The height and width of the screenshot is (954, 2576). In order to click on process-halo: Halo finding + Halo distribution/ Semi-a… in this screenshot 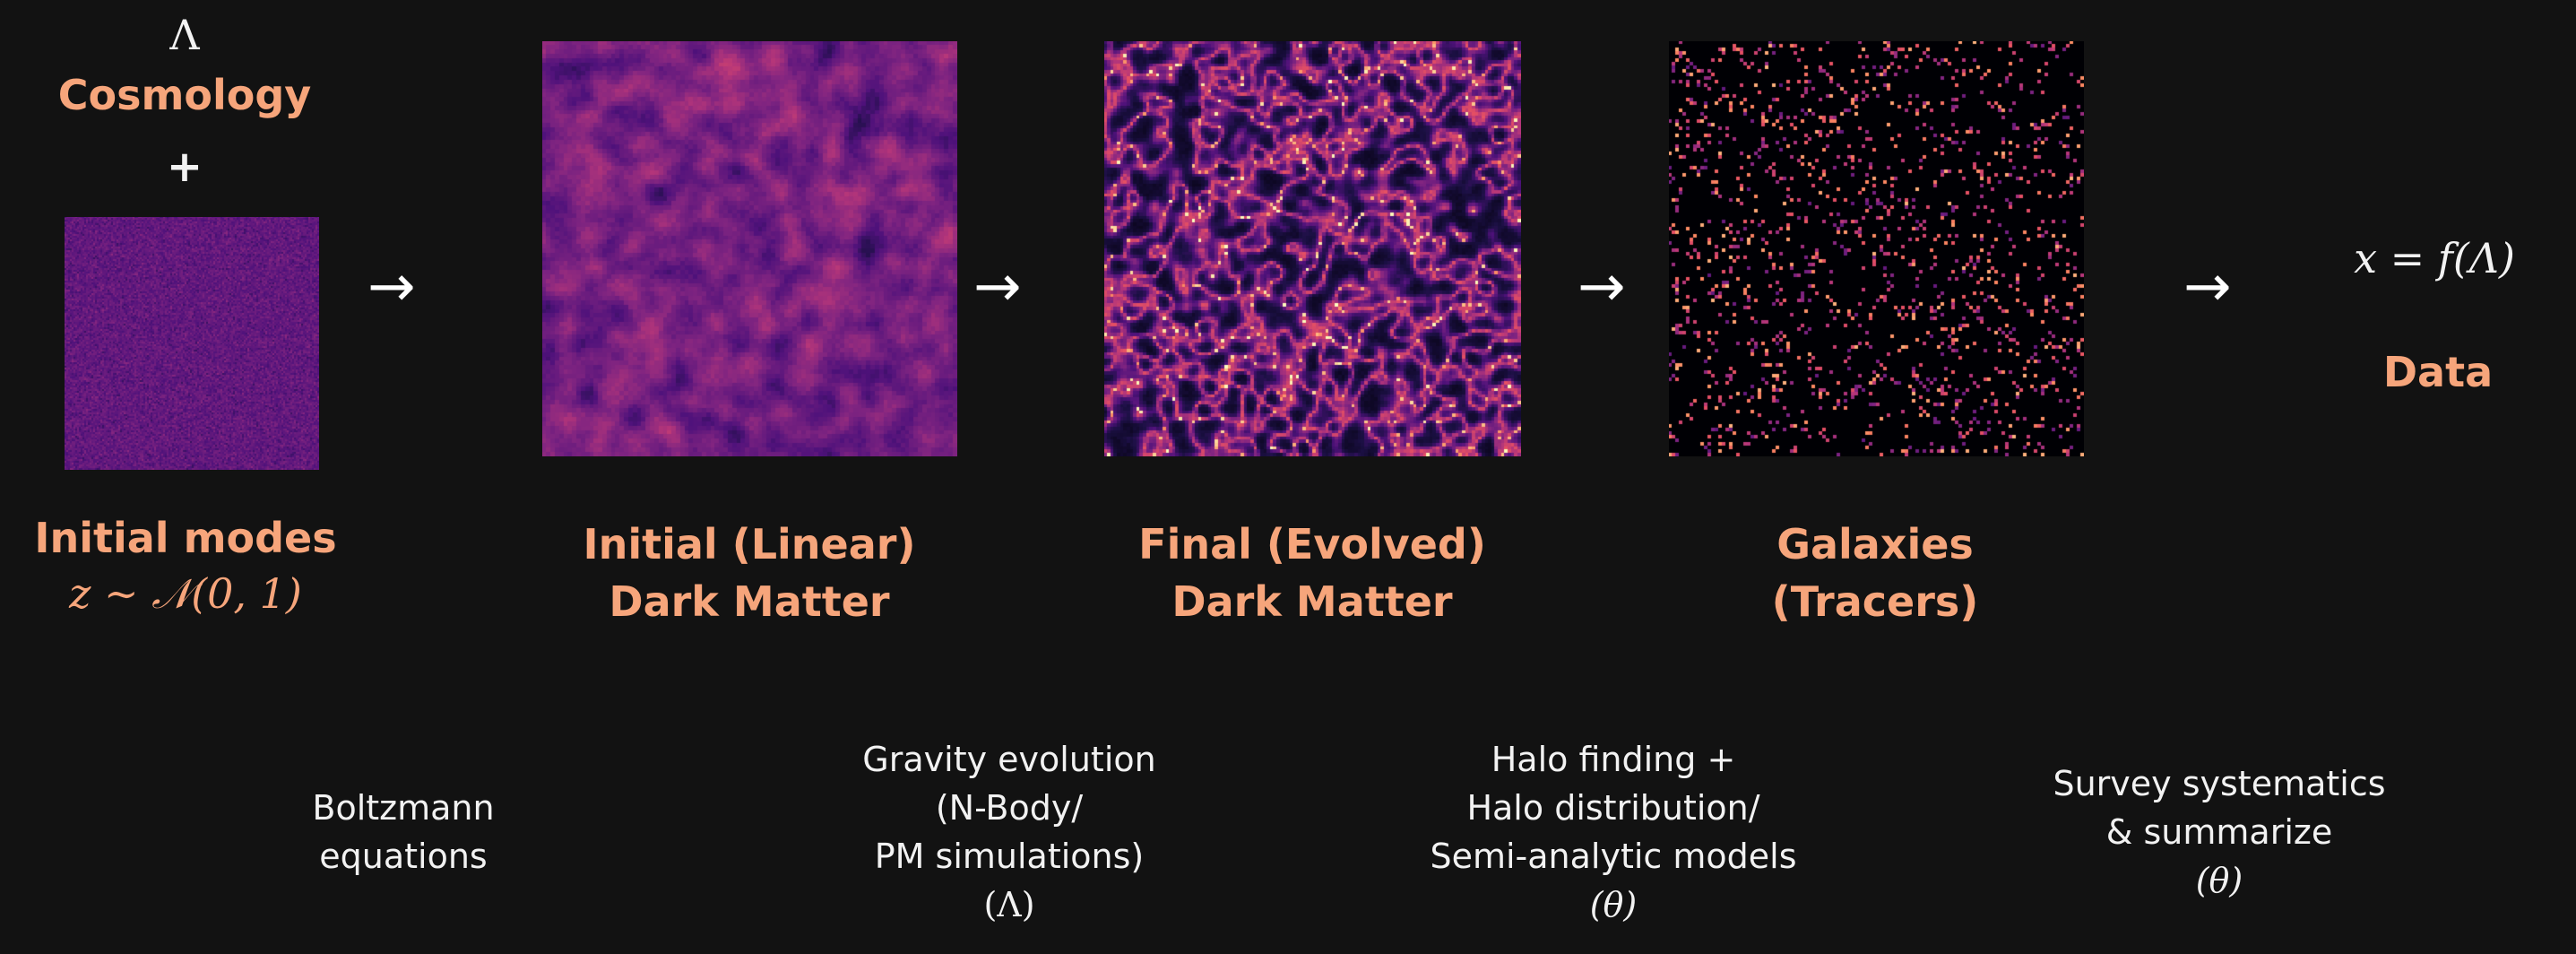, I will do `click(1613, 832)`.